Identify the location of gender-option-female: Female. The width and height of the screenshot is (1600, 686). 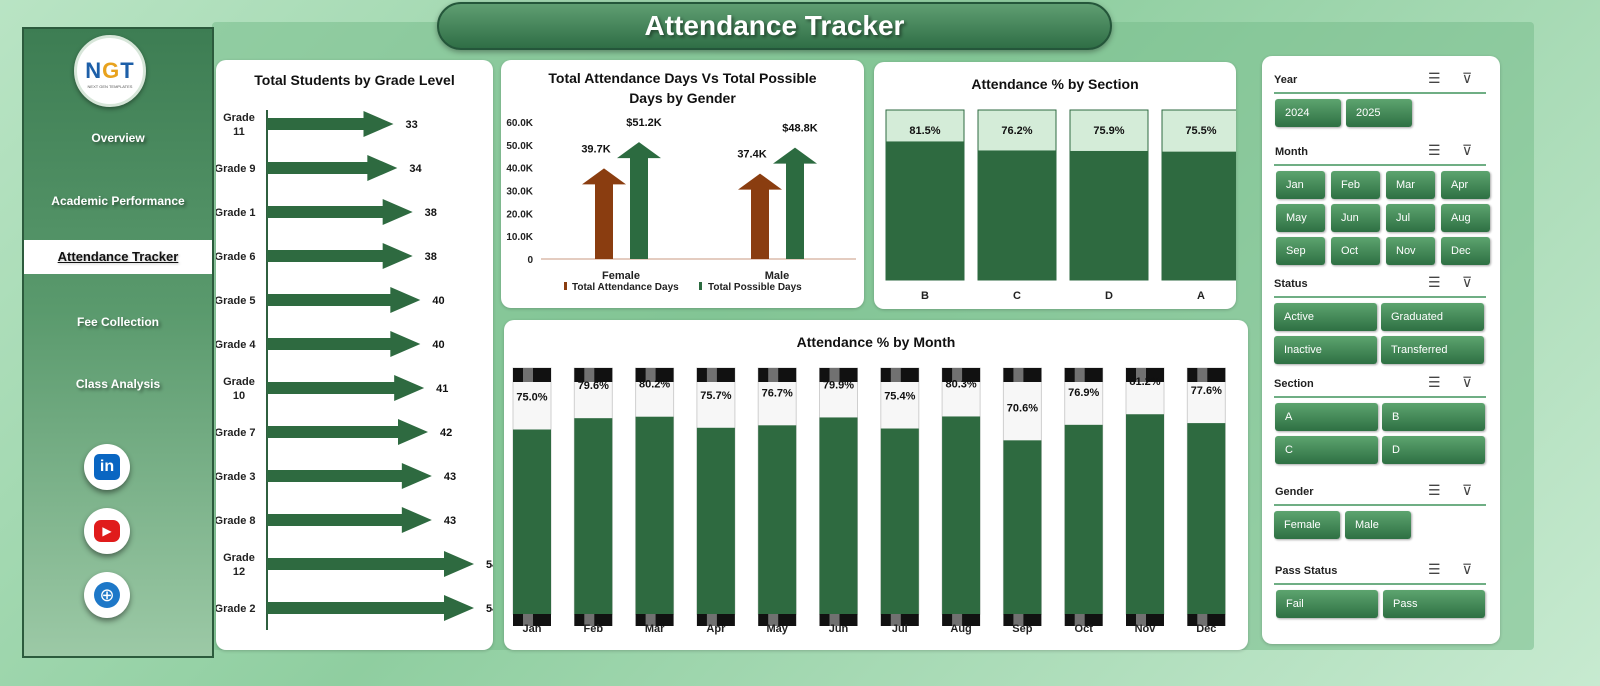
(1307, 525).